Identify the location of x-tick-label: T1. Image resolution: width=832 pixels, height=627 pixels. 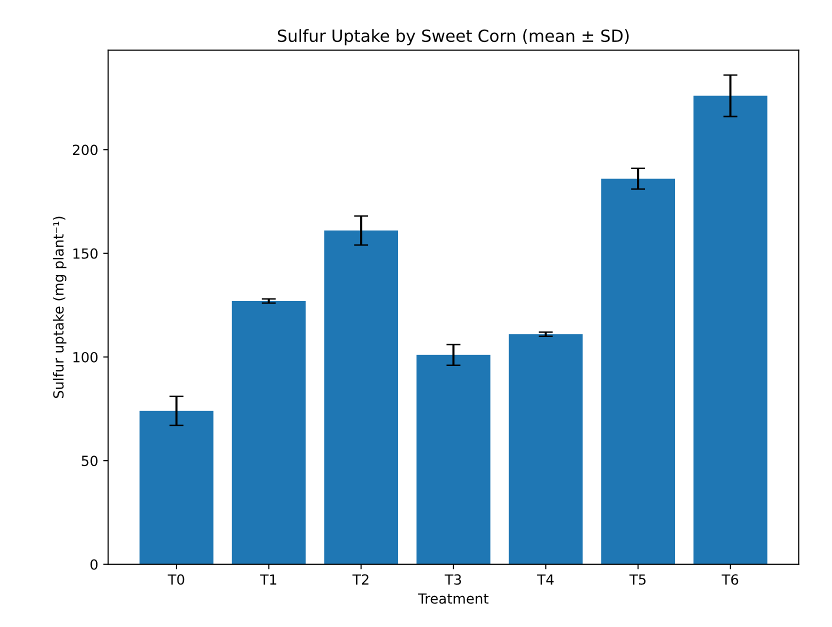
(268, 579).